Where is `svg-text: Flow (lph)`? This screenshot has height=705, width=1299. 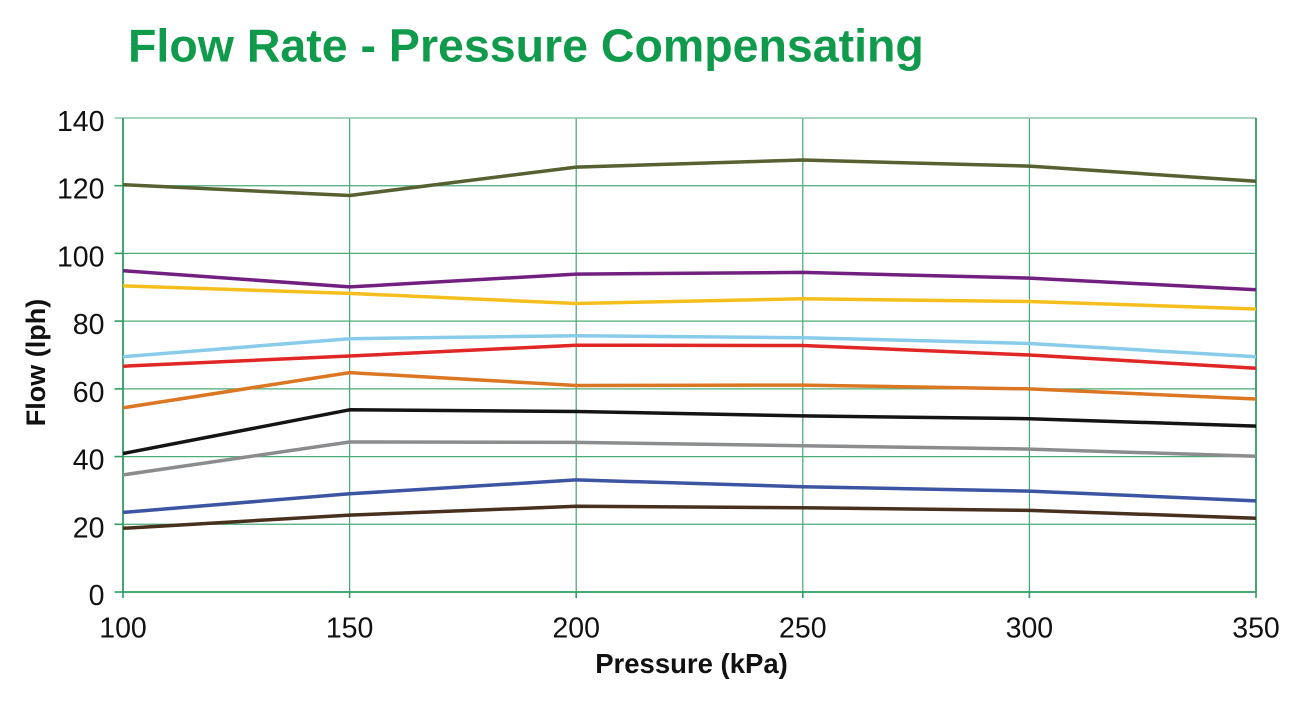 svg-text: Flow (lph) is located at coordinates (36, 362).